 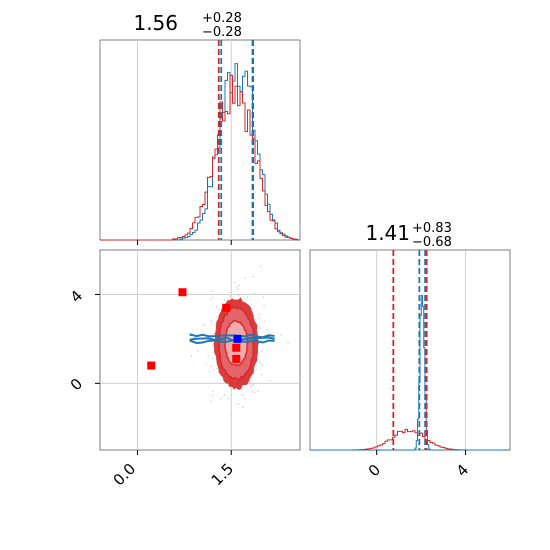 I want to click on panel-2-frame, so click(x=200, y=350).